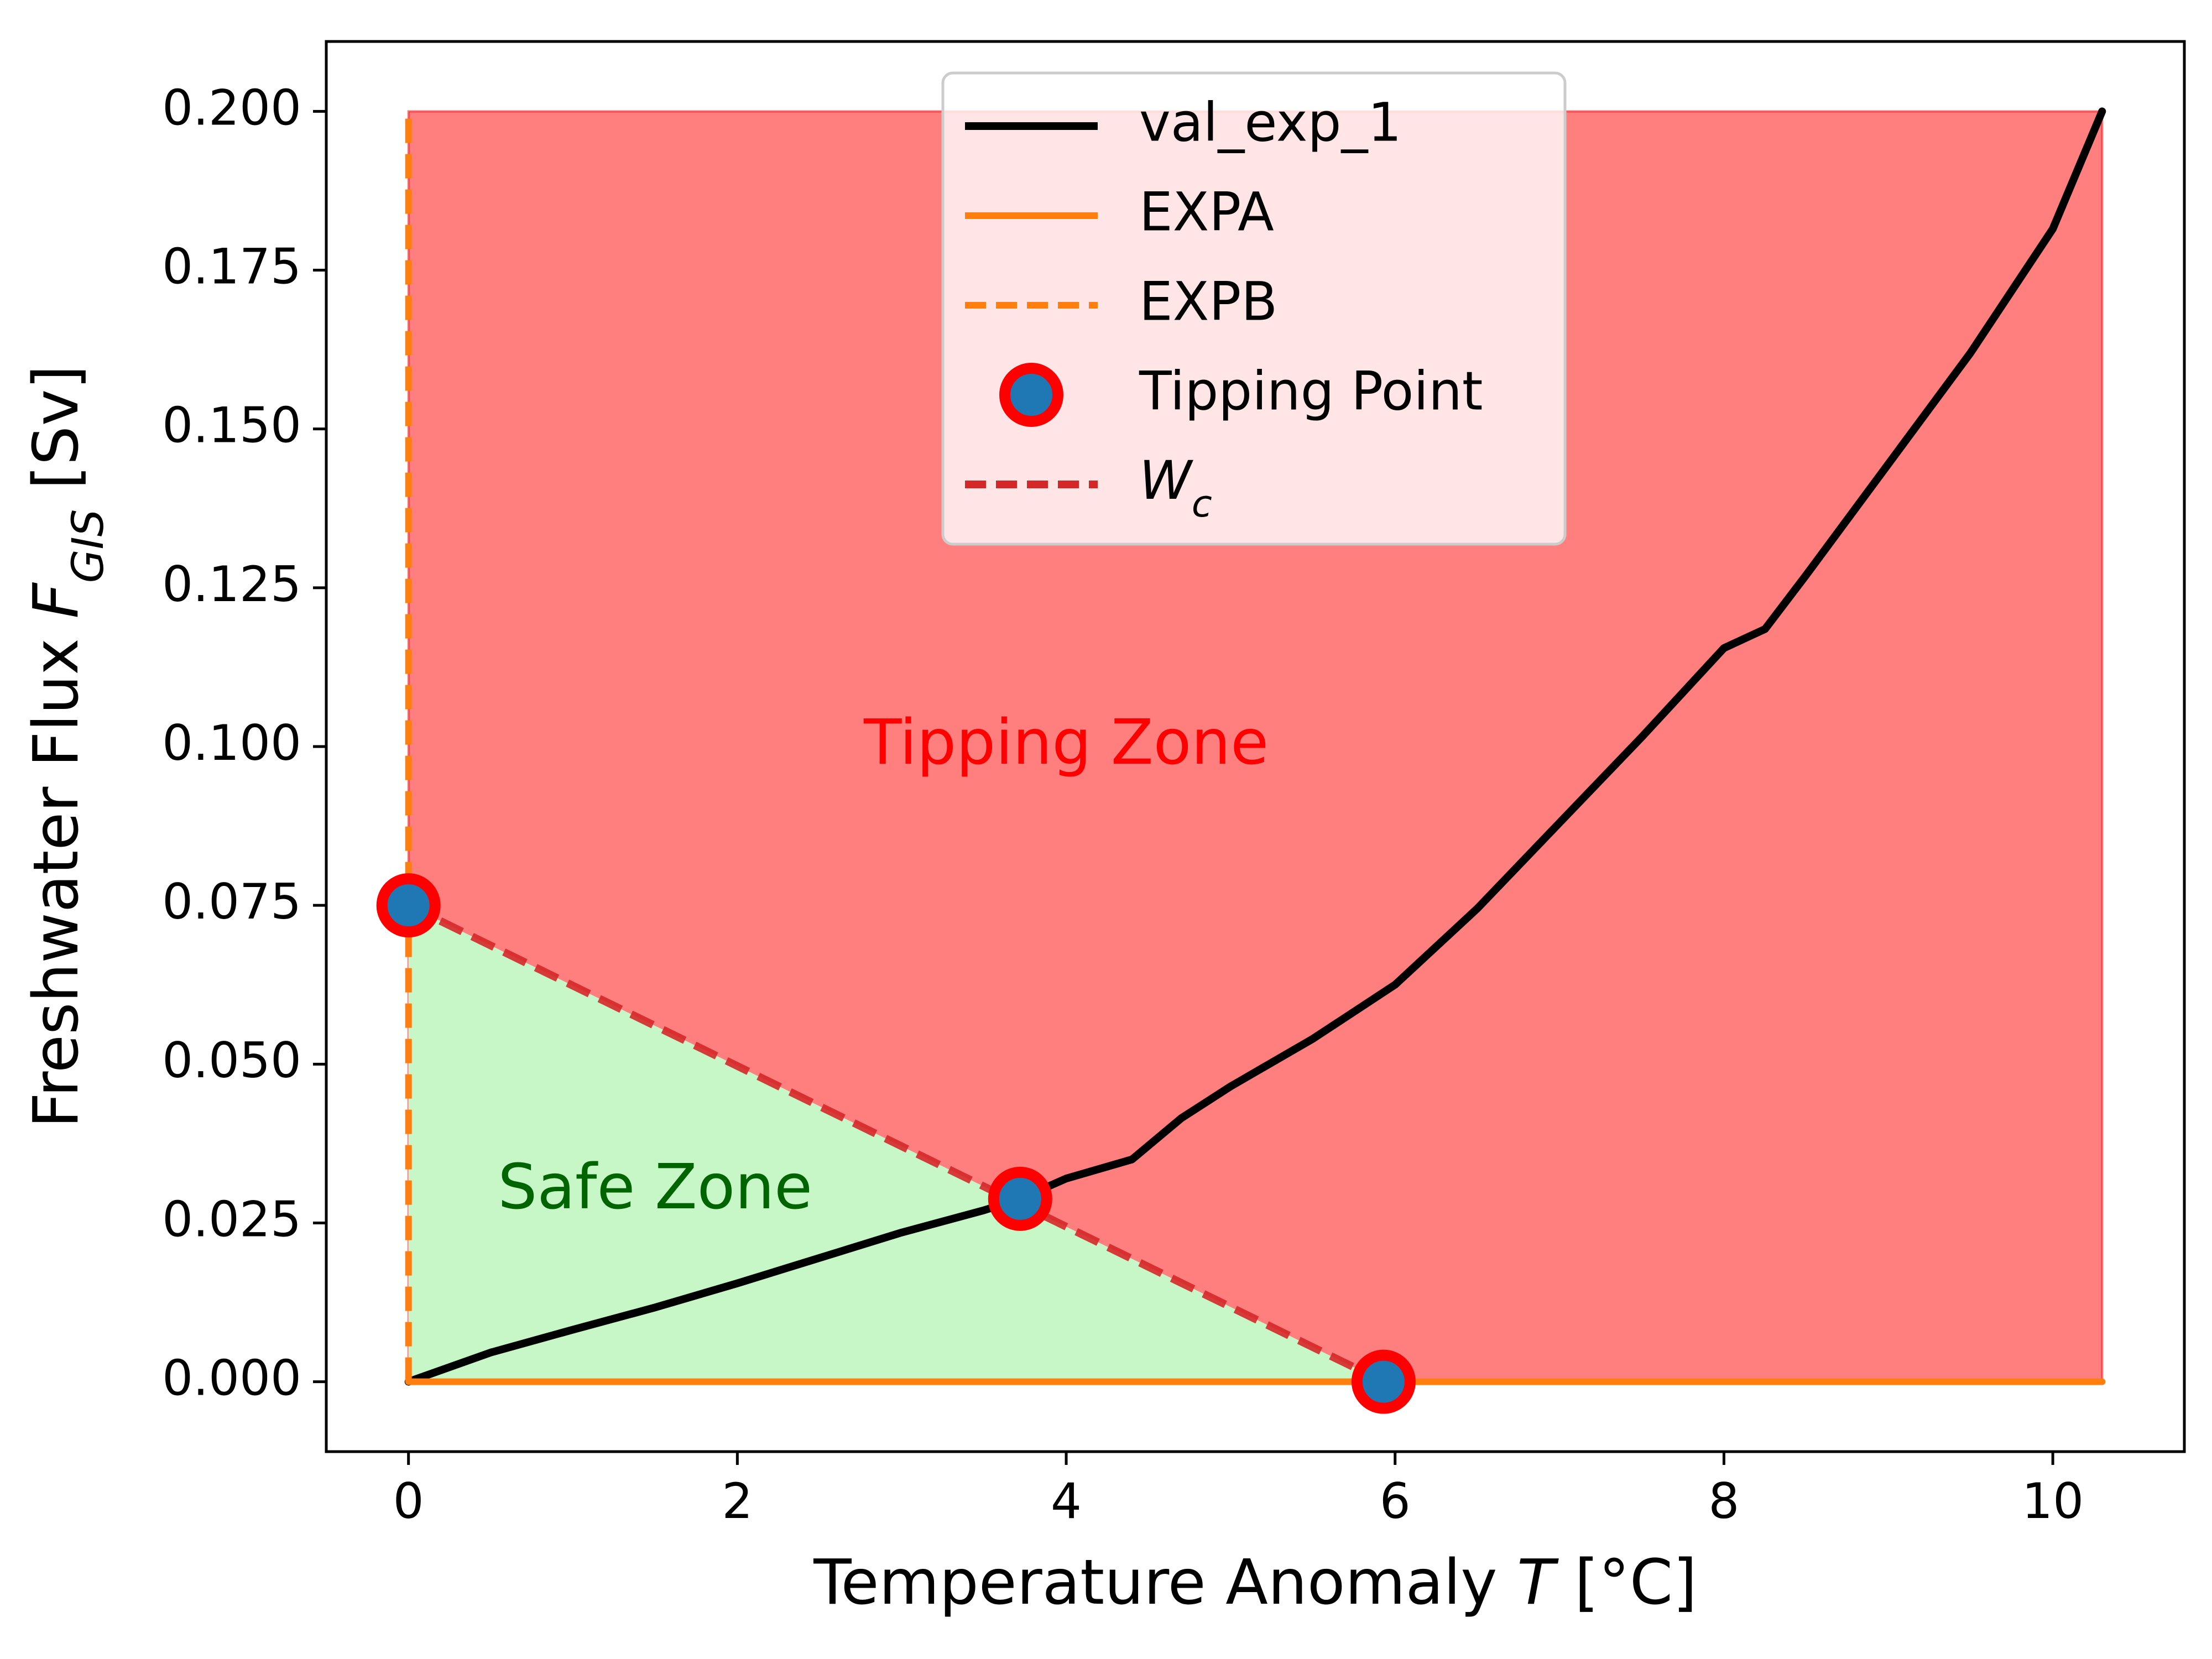 This screenshot has width=2212, height=1659. I want to click on y-tick-label: 0.050, so click(232, 1061).